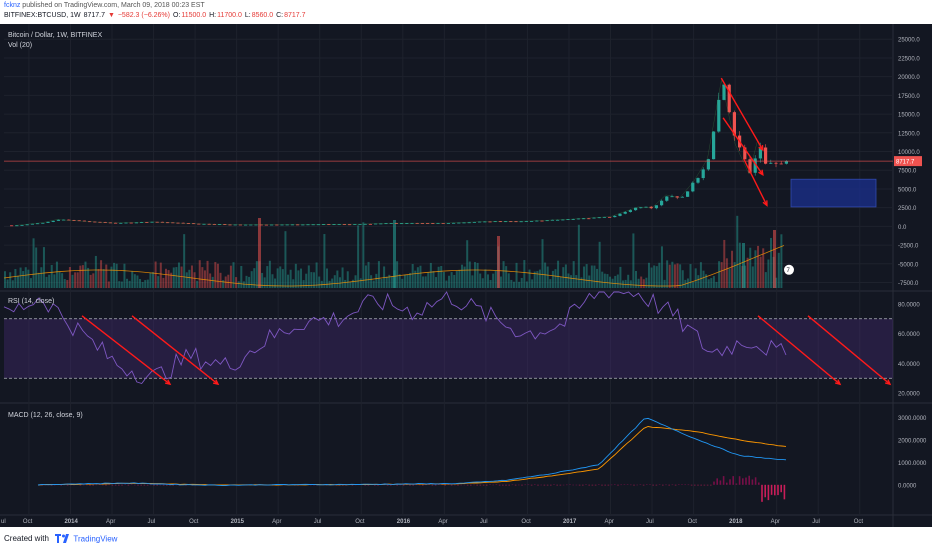  What do you see at coordinates (736, 522) in the screenshot?
I see `time-tick-label: 2018` at bounding box center [736, 522].